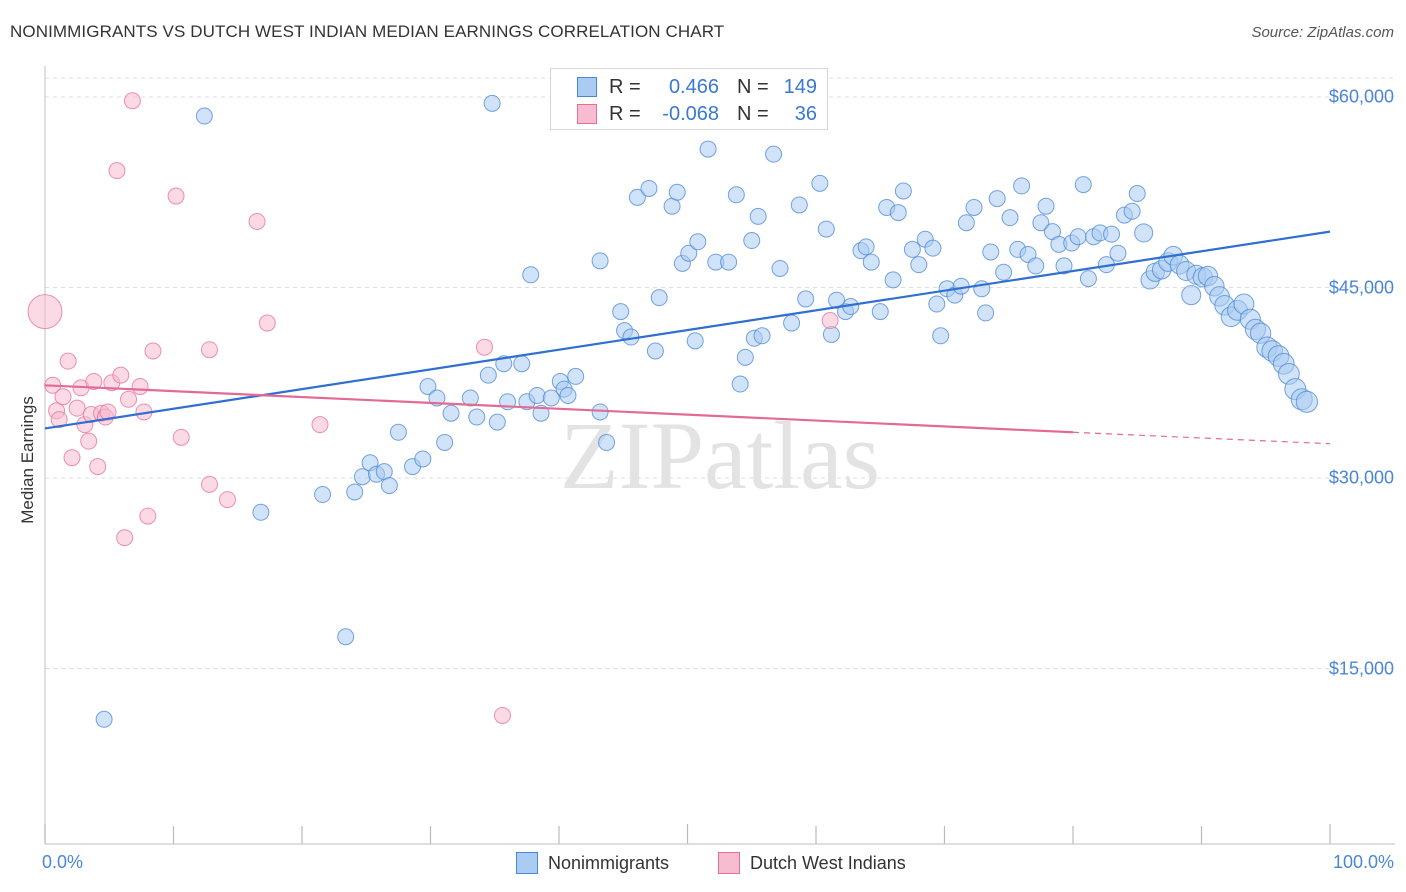 The height and width of the screenshot is (892, 1406). Describe the element at coordinates (587, 114) in the screenshot. I see `legend-swatch-pink` at that location.